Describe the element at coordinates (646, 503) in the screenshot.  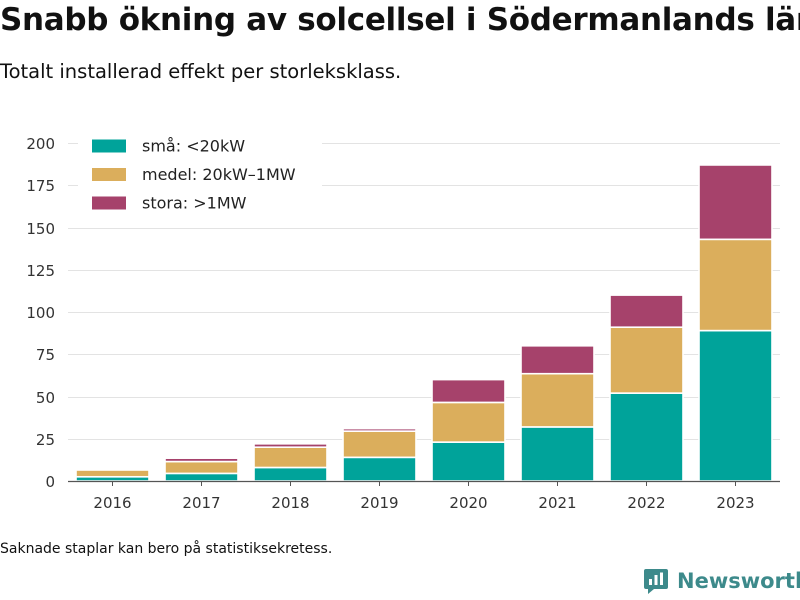
I see `x-tick-label: 2022` at that location.